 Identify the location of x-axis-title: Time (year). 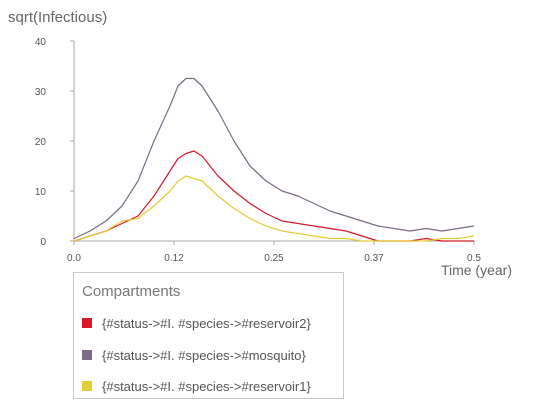
(476, 270).